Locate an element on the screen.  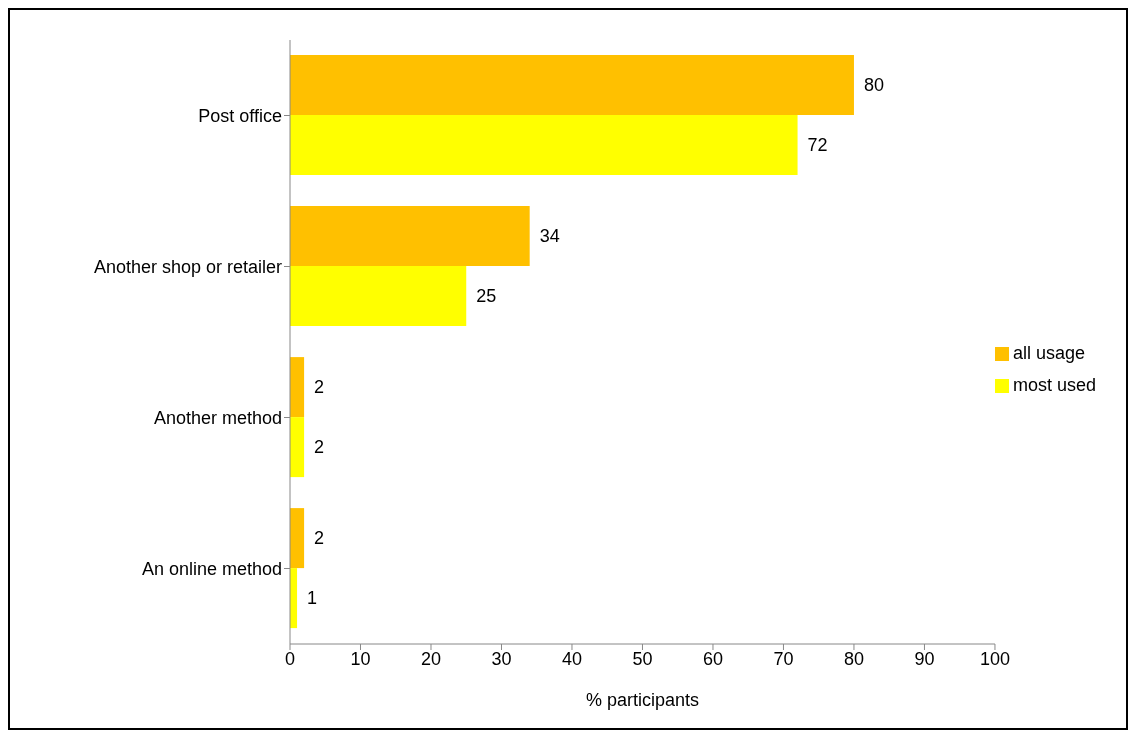
legend-label: most used is located at coordinates (1054, 385).